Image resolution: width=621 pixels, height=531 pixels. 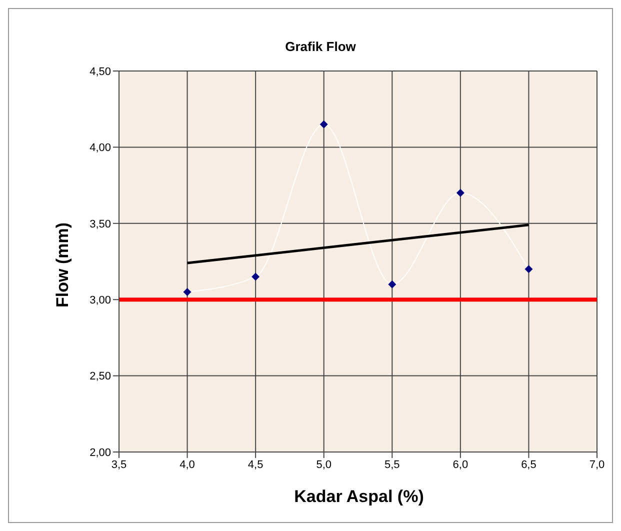 I want to click on y-tick-label: 4,00, so click(x=100, y=148).